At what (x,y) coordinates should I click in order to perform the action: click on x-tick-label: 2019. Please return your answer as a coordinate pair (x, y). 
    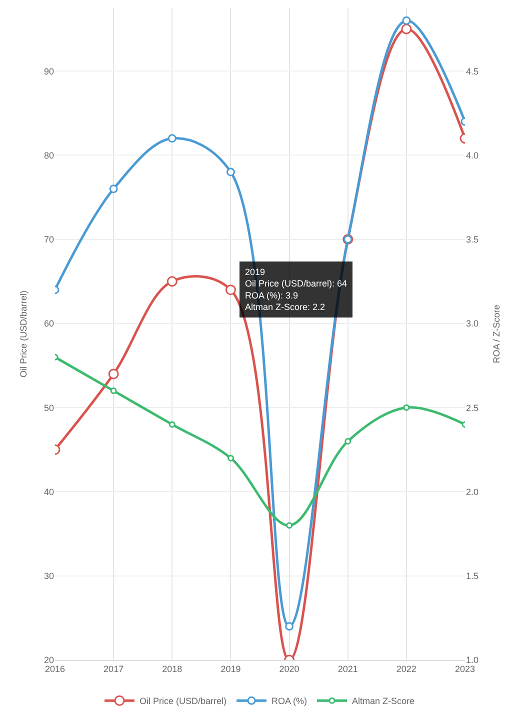
    Looking at the image, I should click on (230, 669).